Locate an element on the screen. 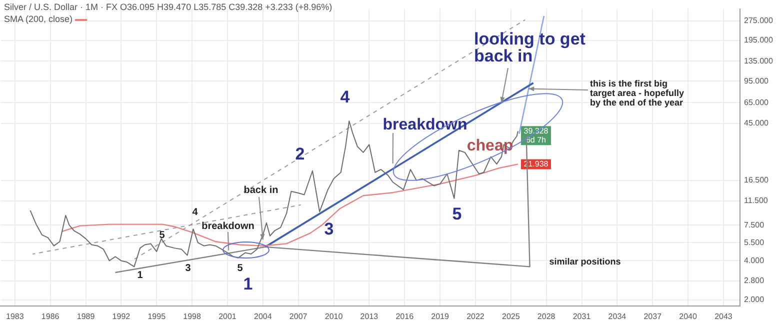  y-tick-label: 275.000 is located at coordinates (759, 21).